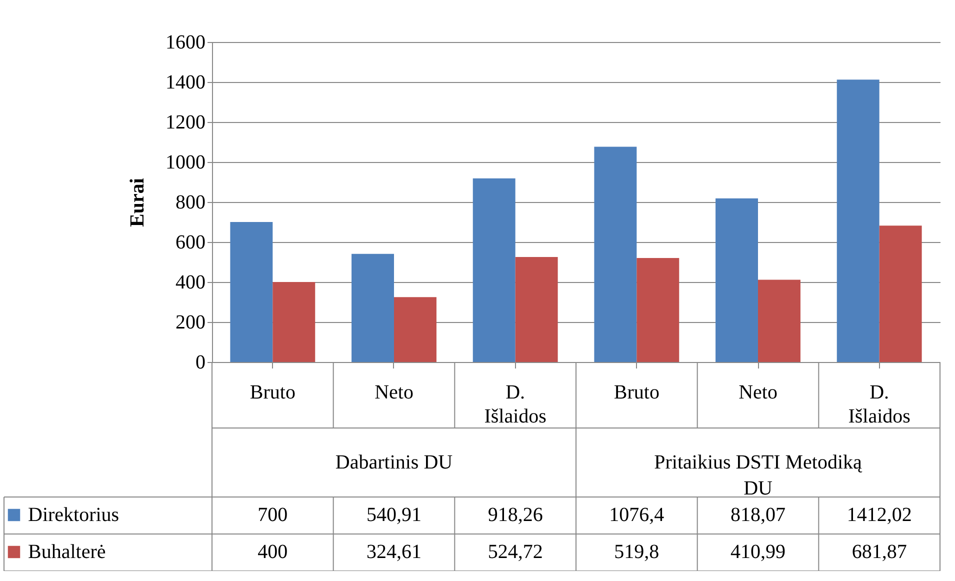  What do you see at coordinates (137, 202) in the screenshot?
I see `y-axis-title: Eurai` at bounding box center [137, 202].